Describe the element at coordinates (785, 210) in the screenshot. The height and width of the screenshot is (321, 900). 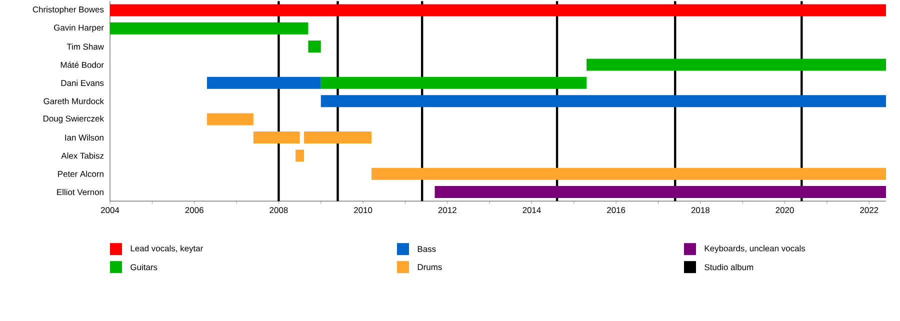
I see `x-tick-label: 2020` at that location.